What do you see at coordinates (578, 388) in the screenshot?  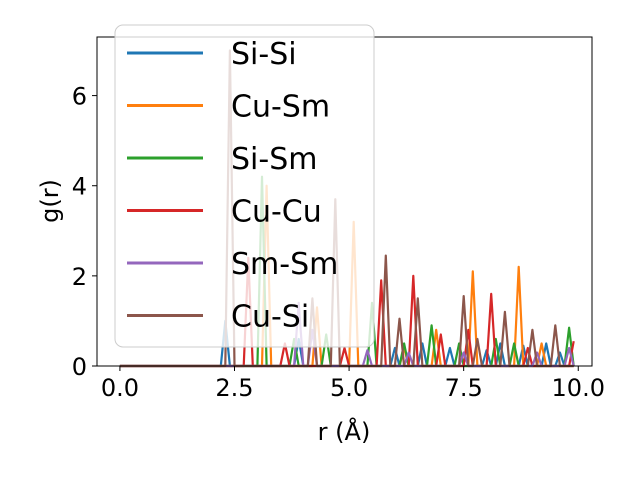 I see `x-tick-label: 10.0` at bounding box center [578, 388].